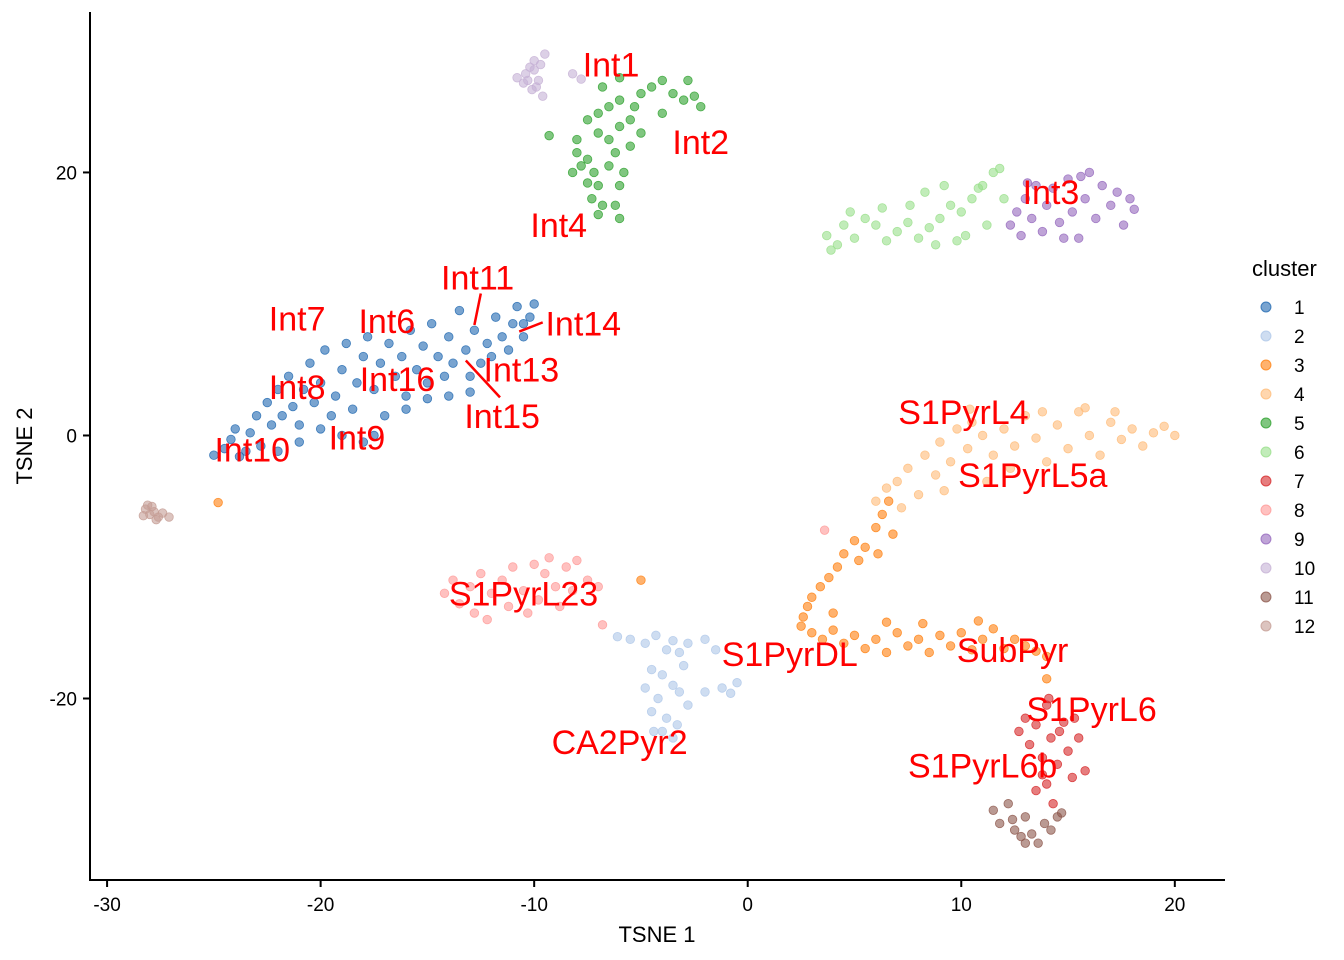 The width and height of the screenshot is (1344, 960). Describe the element at coordinates (620, 743) in the screenshot. I see `annotation-label: CA2Pyr2` at that location.